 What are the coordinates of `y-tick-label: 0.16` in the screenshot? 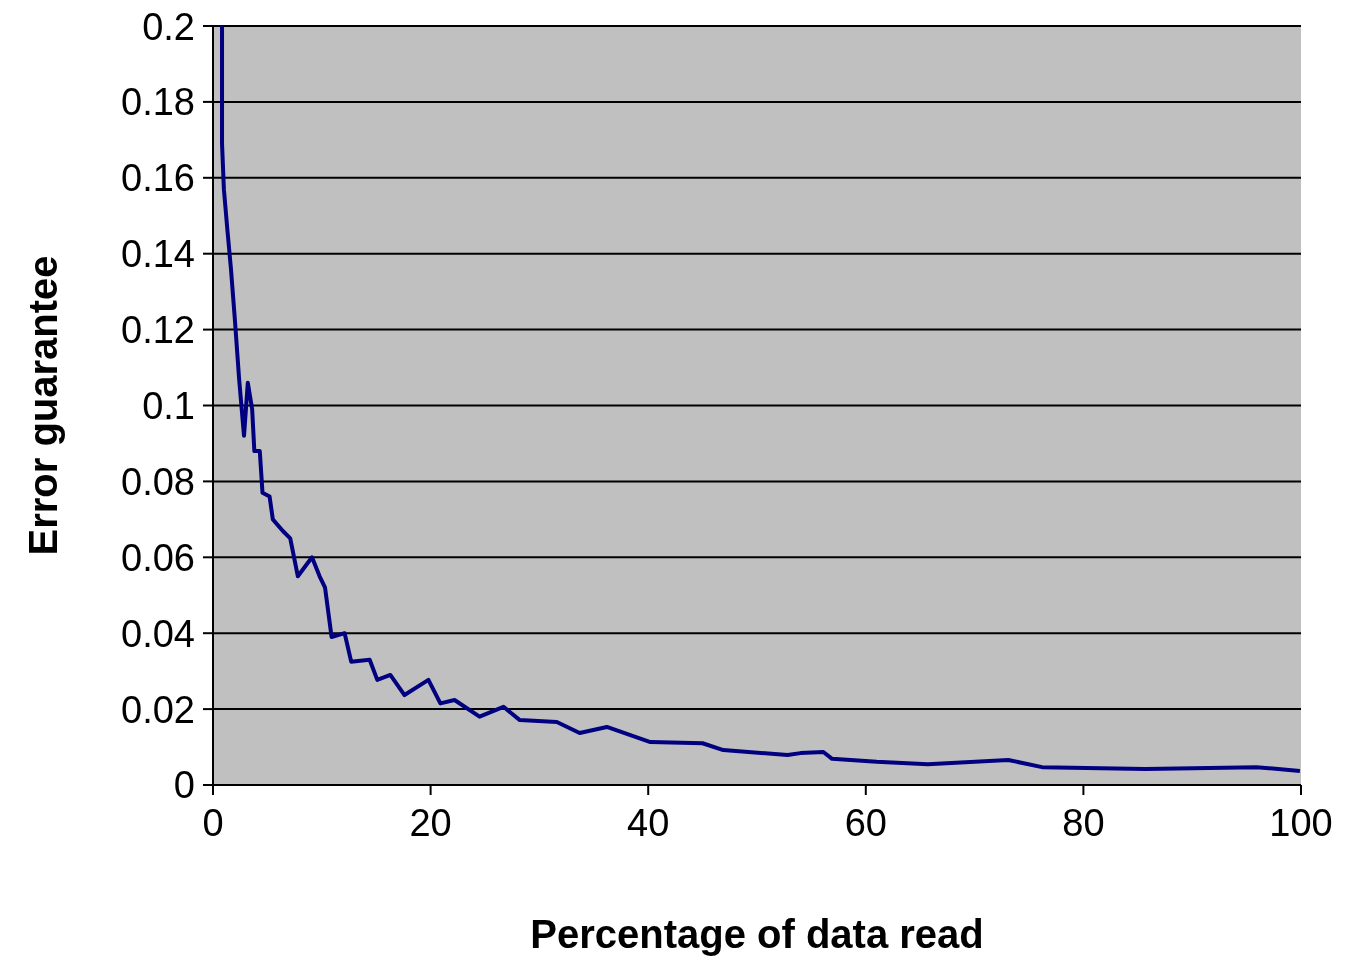 It's located at (158, 178).